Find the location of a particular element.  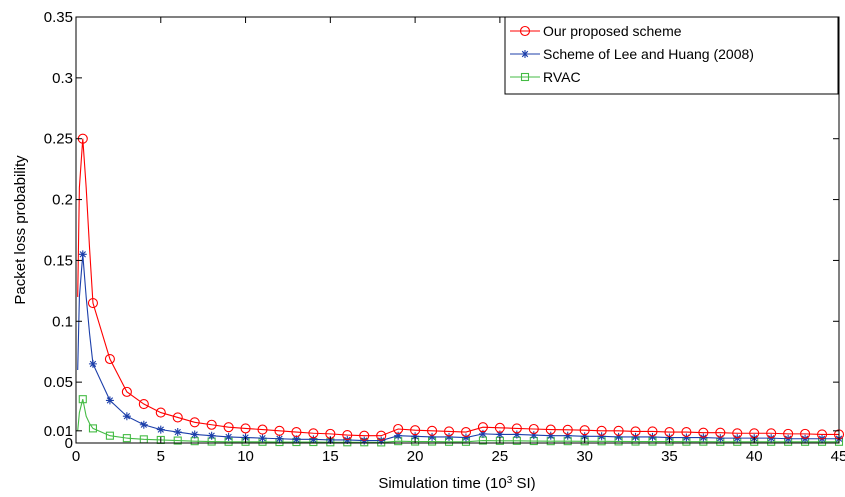

x-axis-label-suffix: SI) is located at coordinates (523, 483).